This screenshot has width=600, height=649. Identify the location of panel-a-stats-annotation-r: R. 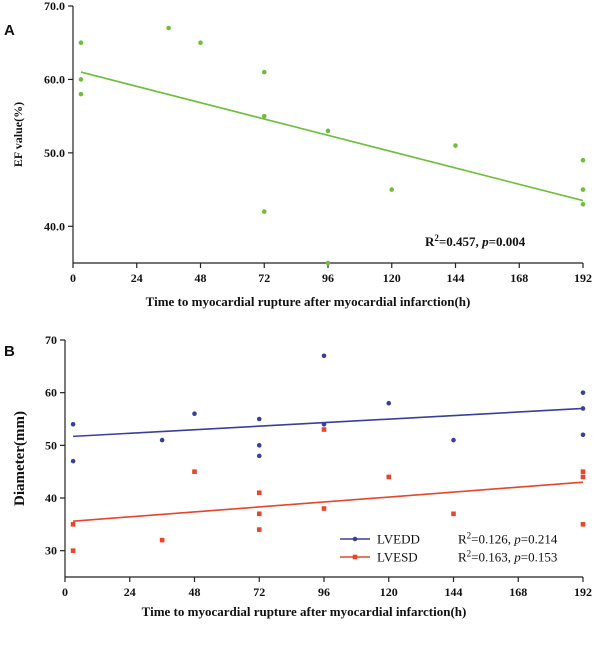
(430, 241).